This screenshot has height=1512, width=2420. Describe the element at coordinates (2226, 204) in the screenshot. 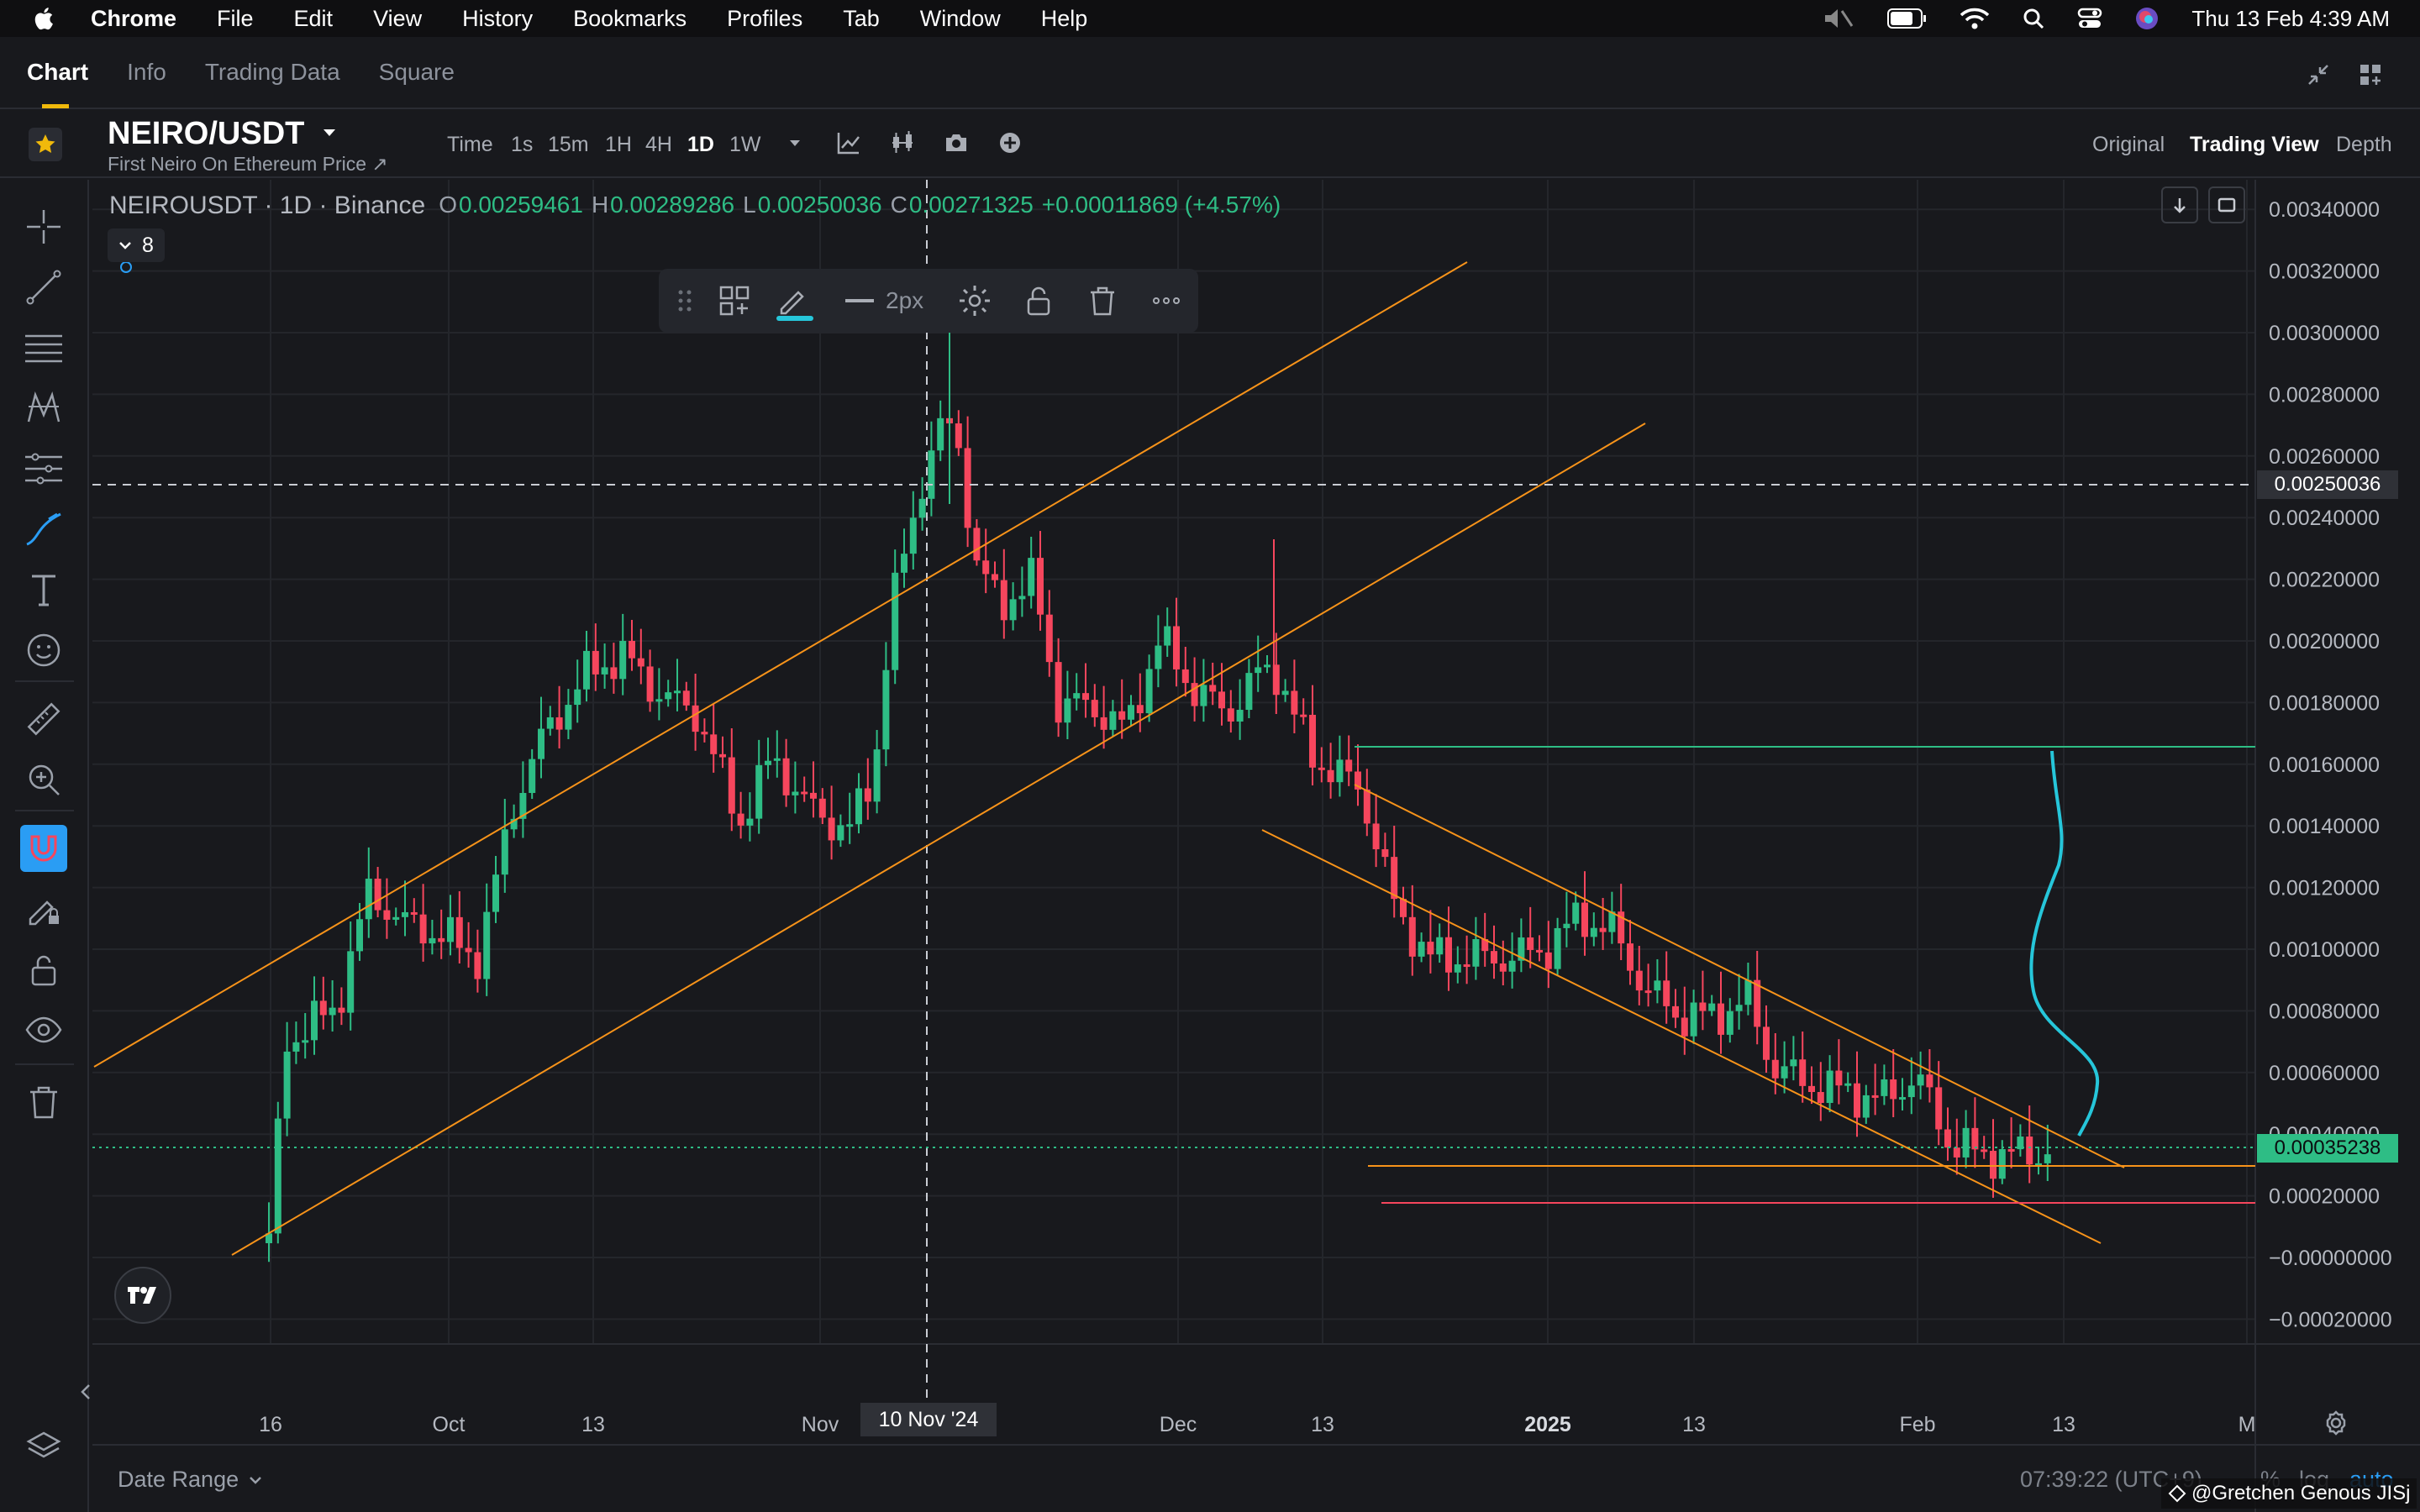

I see `reset-chart-button` at that location.